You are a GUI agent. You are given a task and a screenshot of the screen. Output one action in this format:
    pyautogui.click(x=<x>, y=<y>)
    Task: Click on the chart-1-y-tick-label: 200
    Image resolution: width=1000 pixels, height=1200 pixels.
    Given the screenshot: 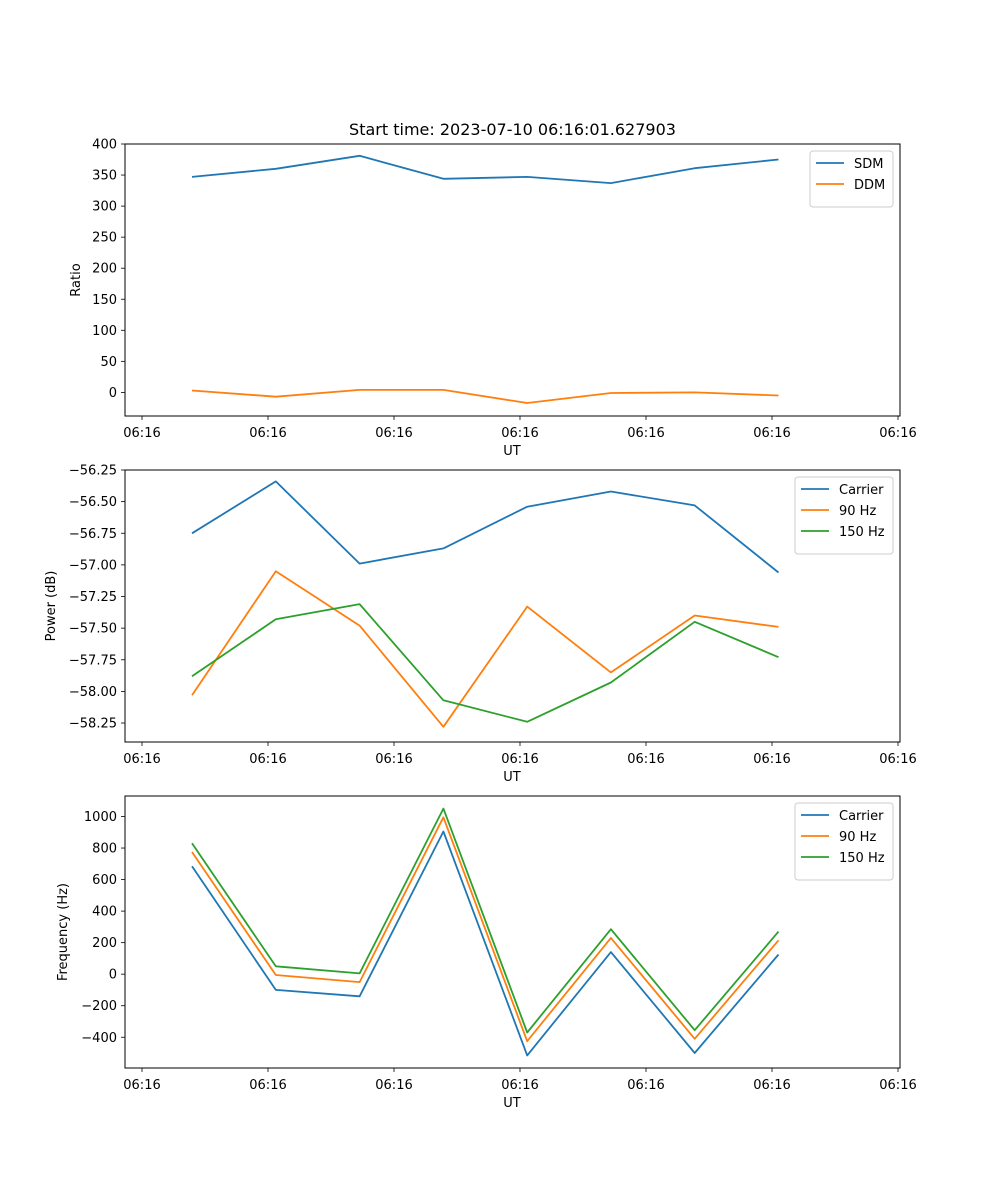 What is the action you would take?
    pyautogui.click(x=104, y=269)
    